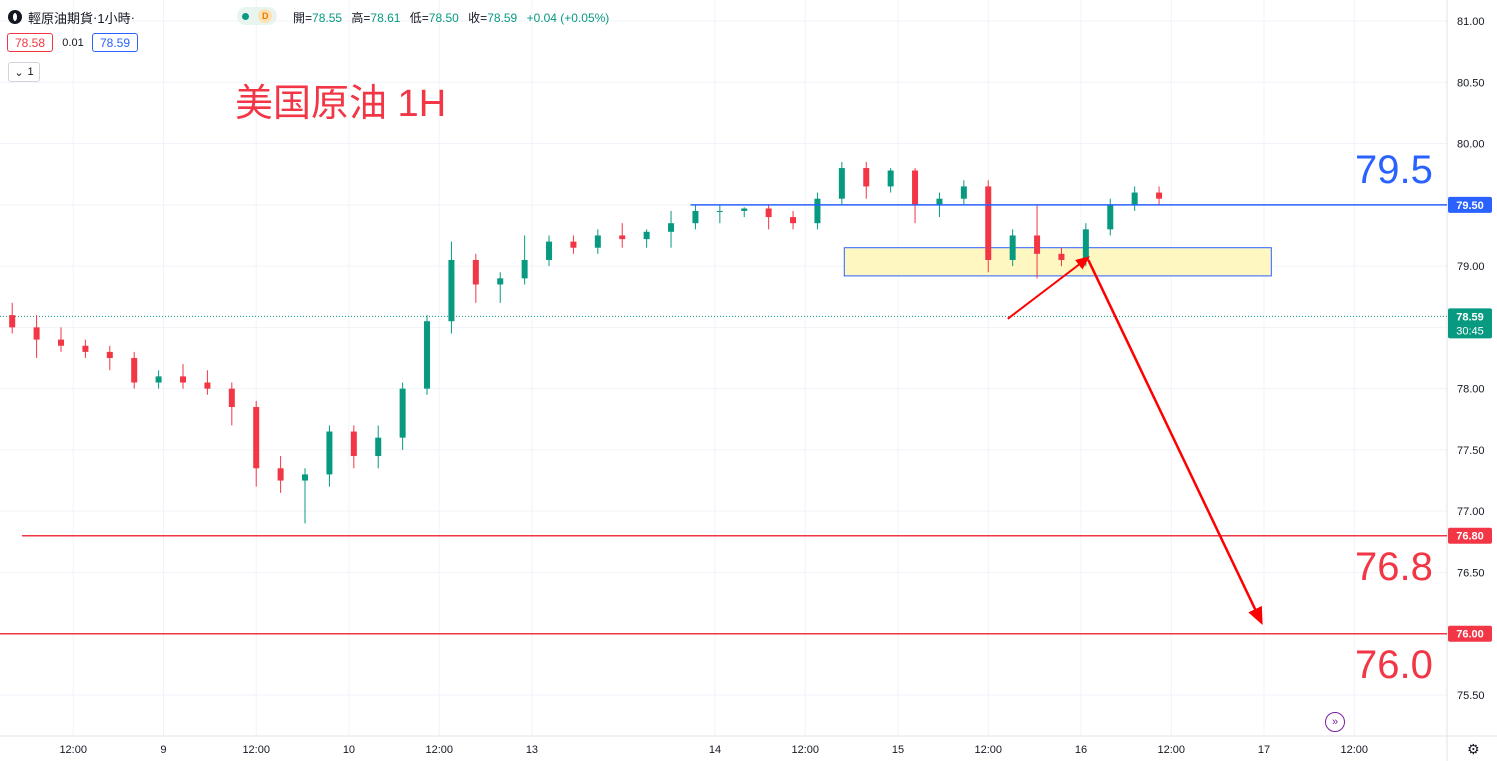 The height and width of the screenshot is (761, 1497). Describe the element at coordinates (163, 750) in the screenshot. I see `x-tick-label: 9` at that location.